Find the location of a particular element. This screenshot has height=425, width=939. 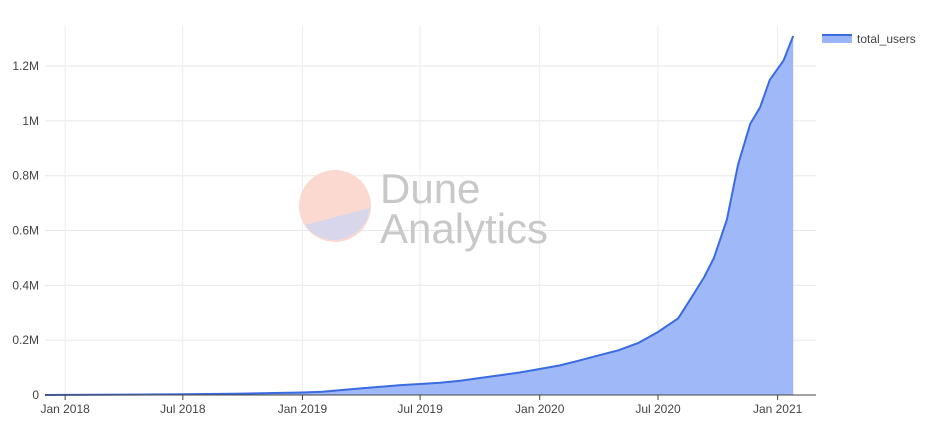

x-tick-label: Jan 2018 is located at coordinates (65, 409).